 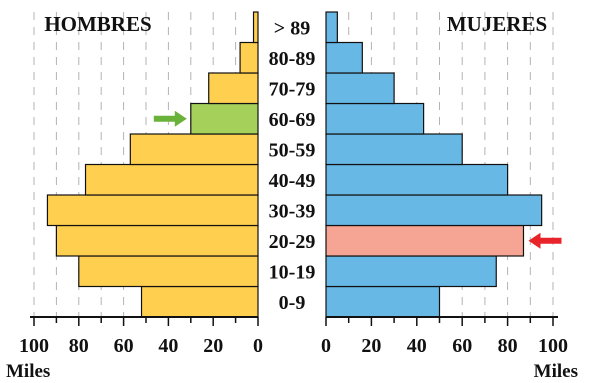 What do you see at coordinates (292, 181) in the screenshot?
I see `category-label: 40-49` at bounding box center [292, 181].